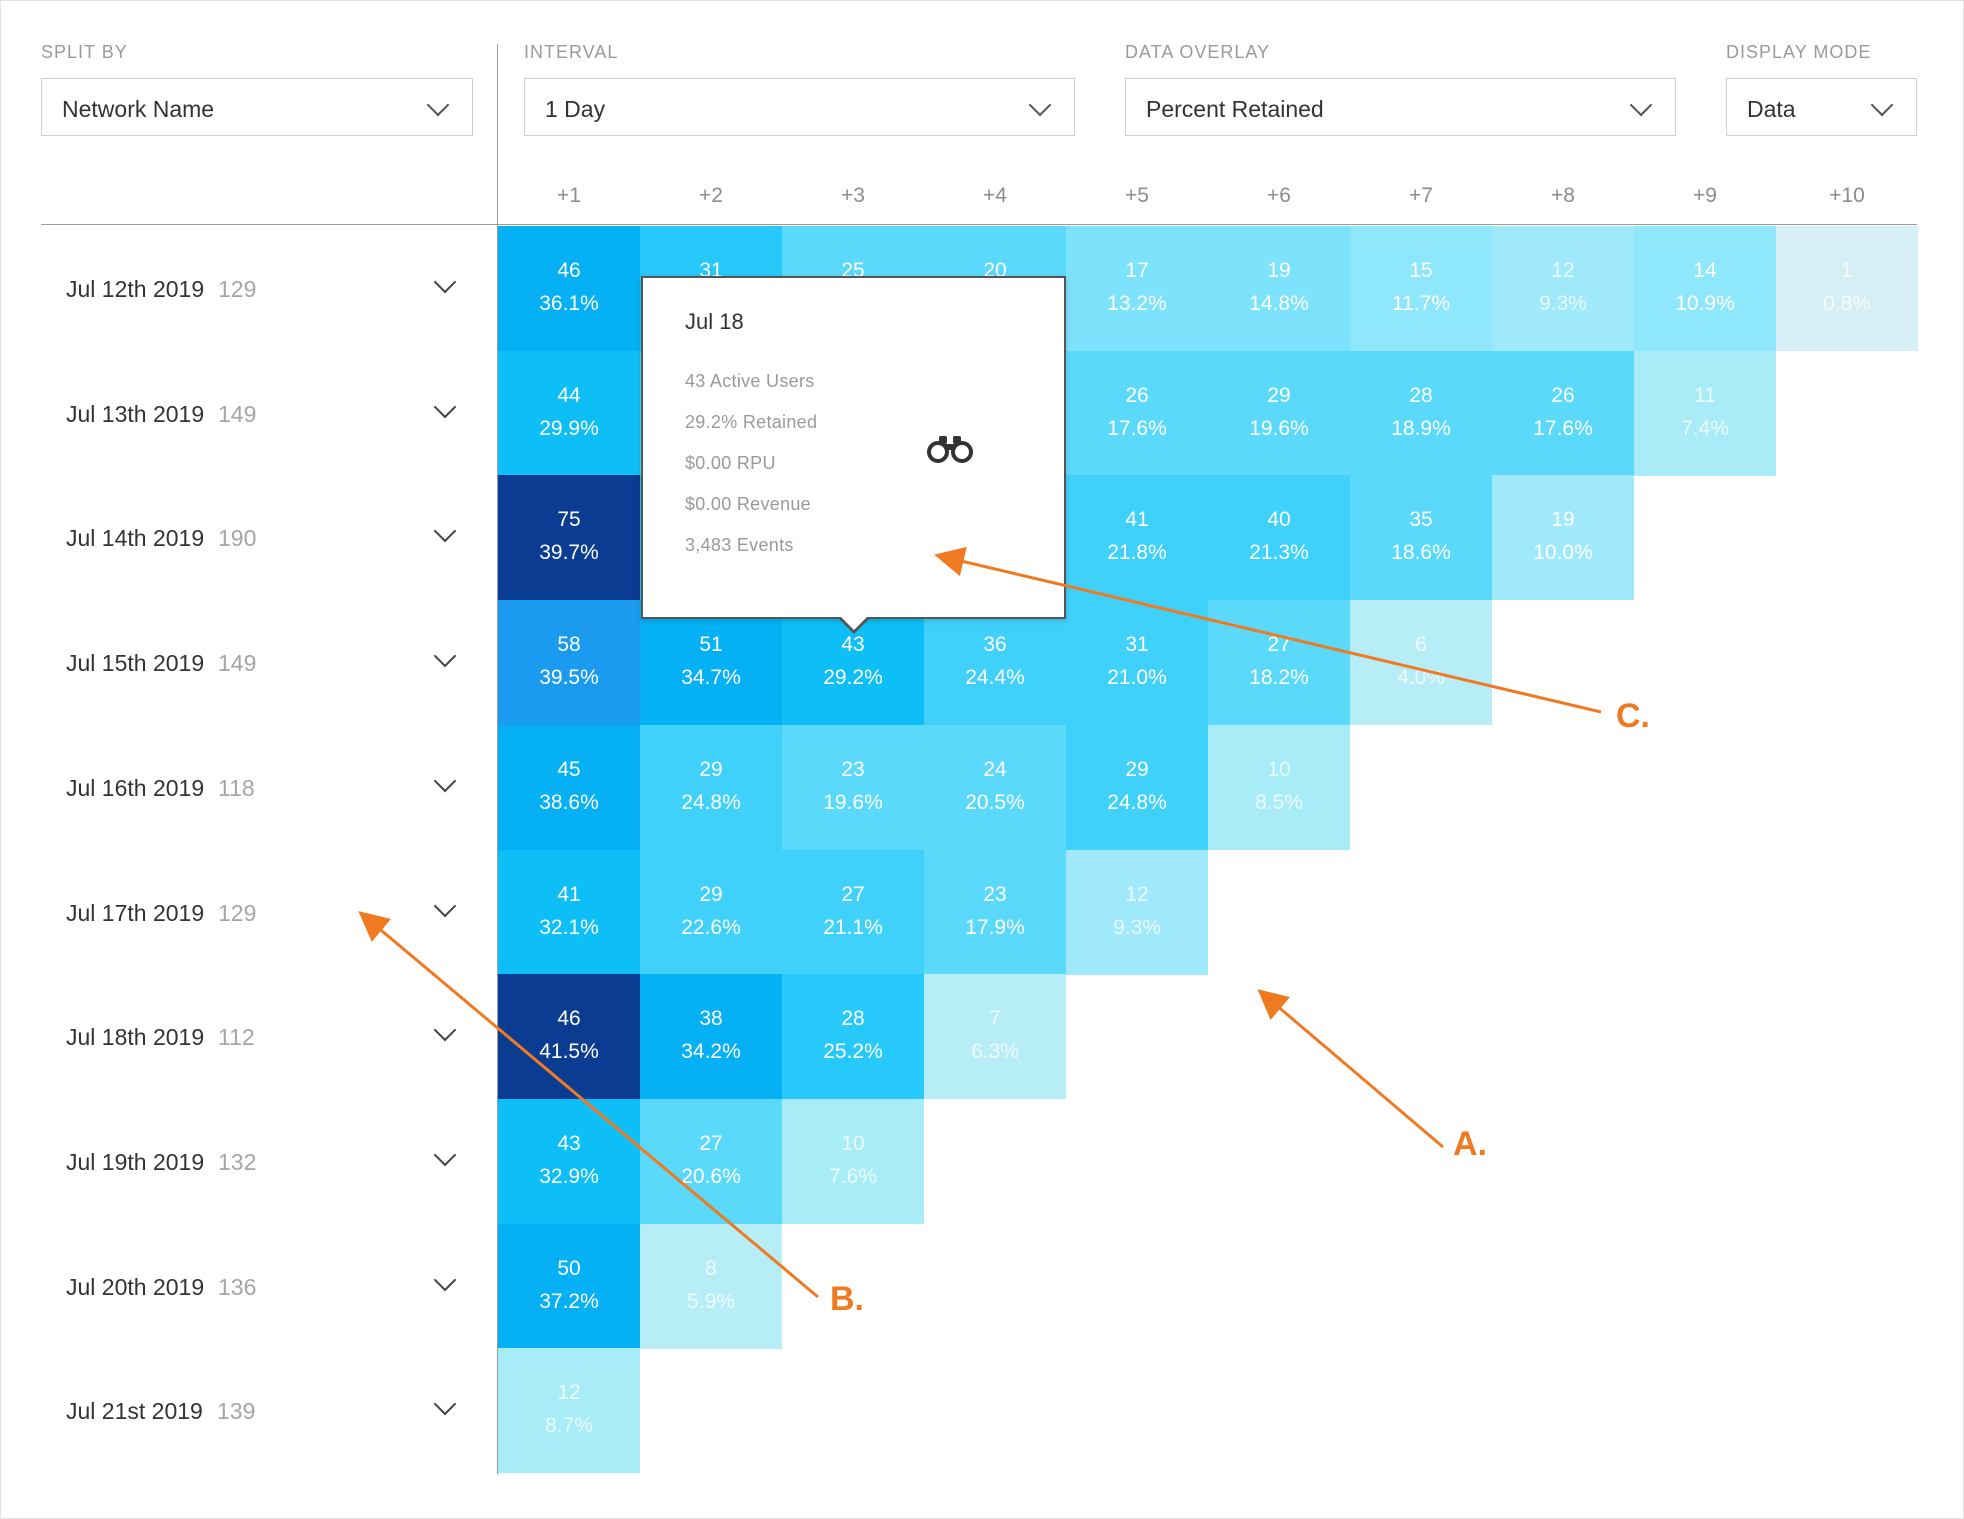  What do you see at coordinates (711, 1176) in the screenshot?
I see `cell-percent-retained: 20.6%` at bounding box center [711, 1176].